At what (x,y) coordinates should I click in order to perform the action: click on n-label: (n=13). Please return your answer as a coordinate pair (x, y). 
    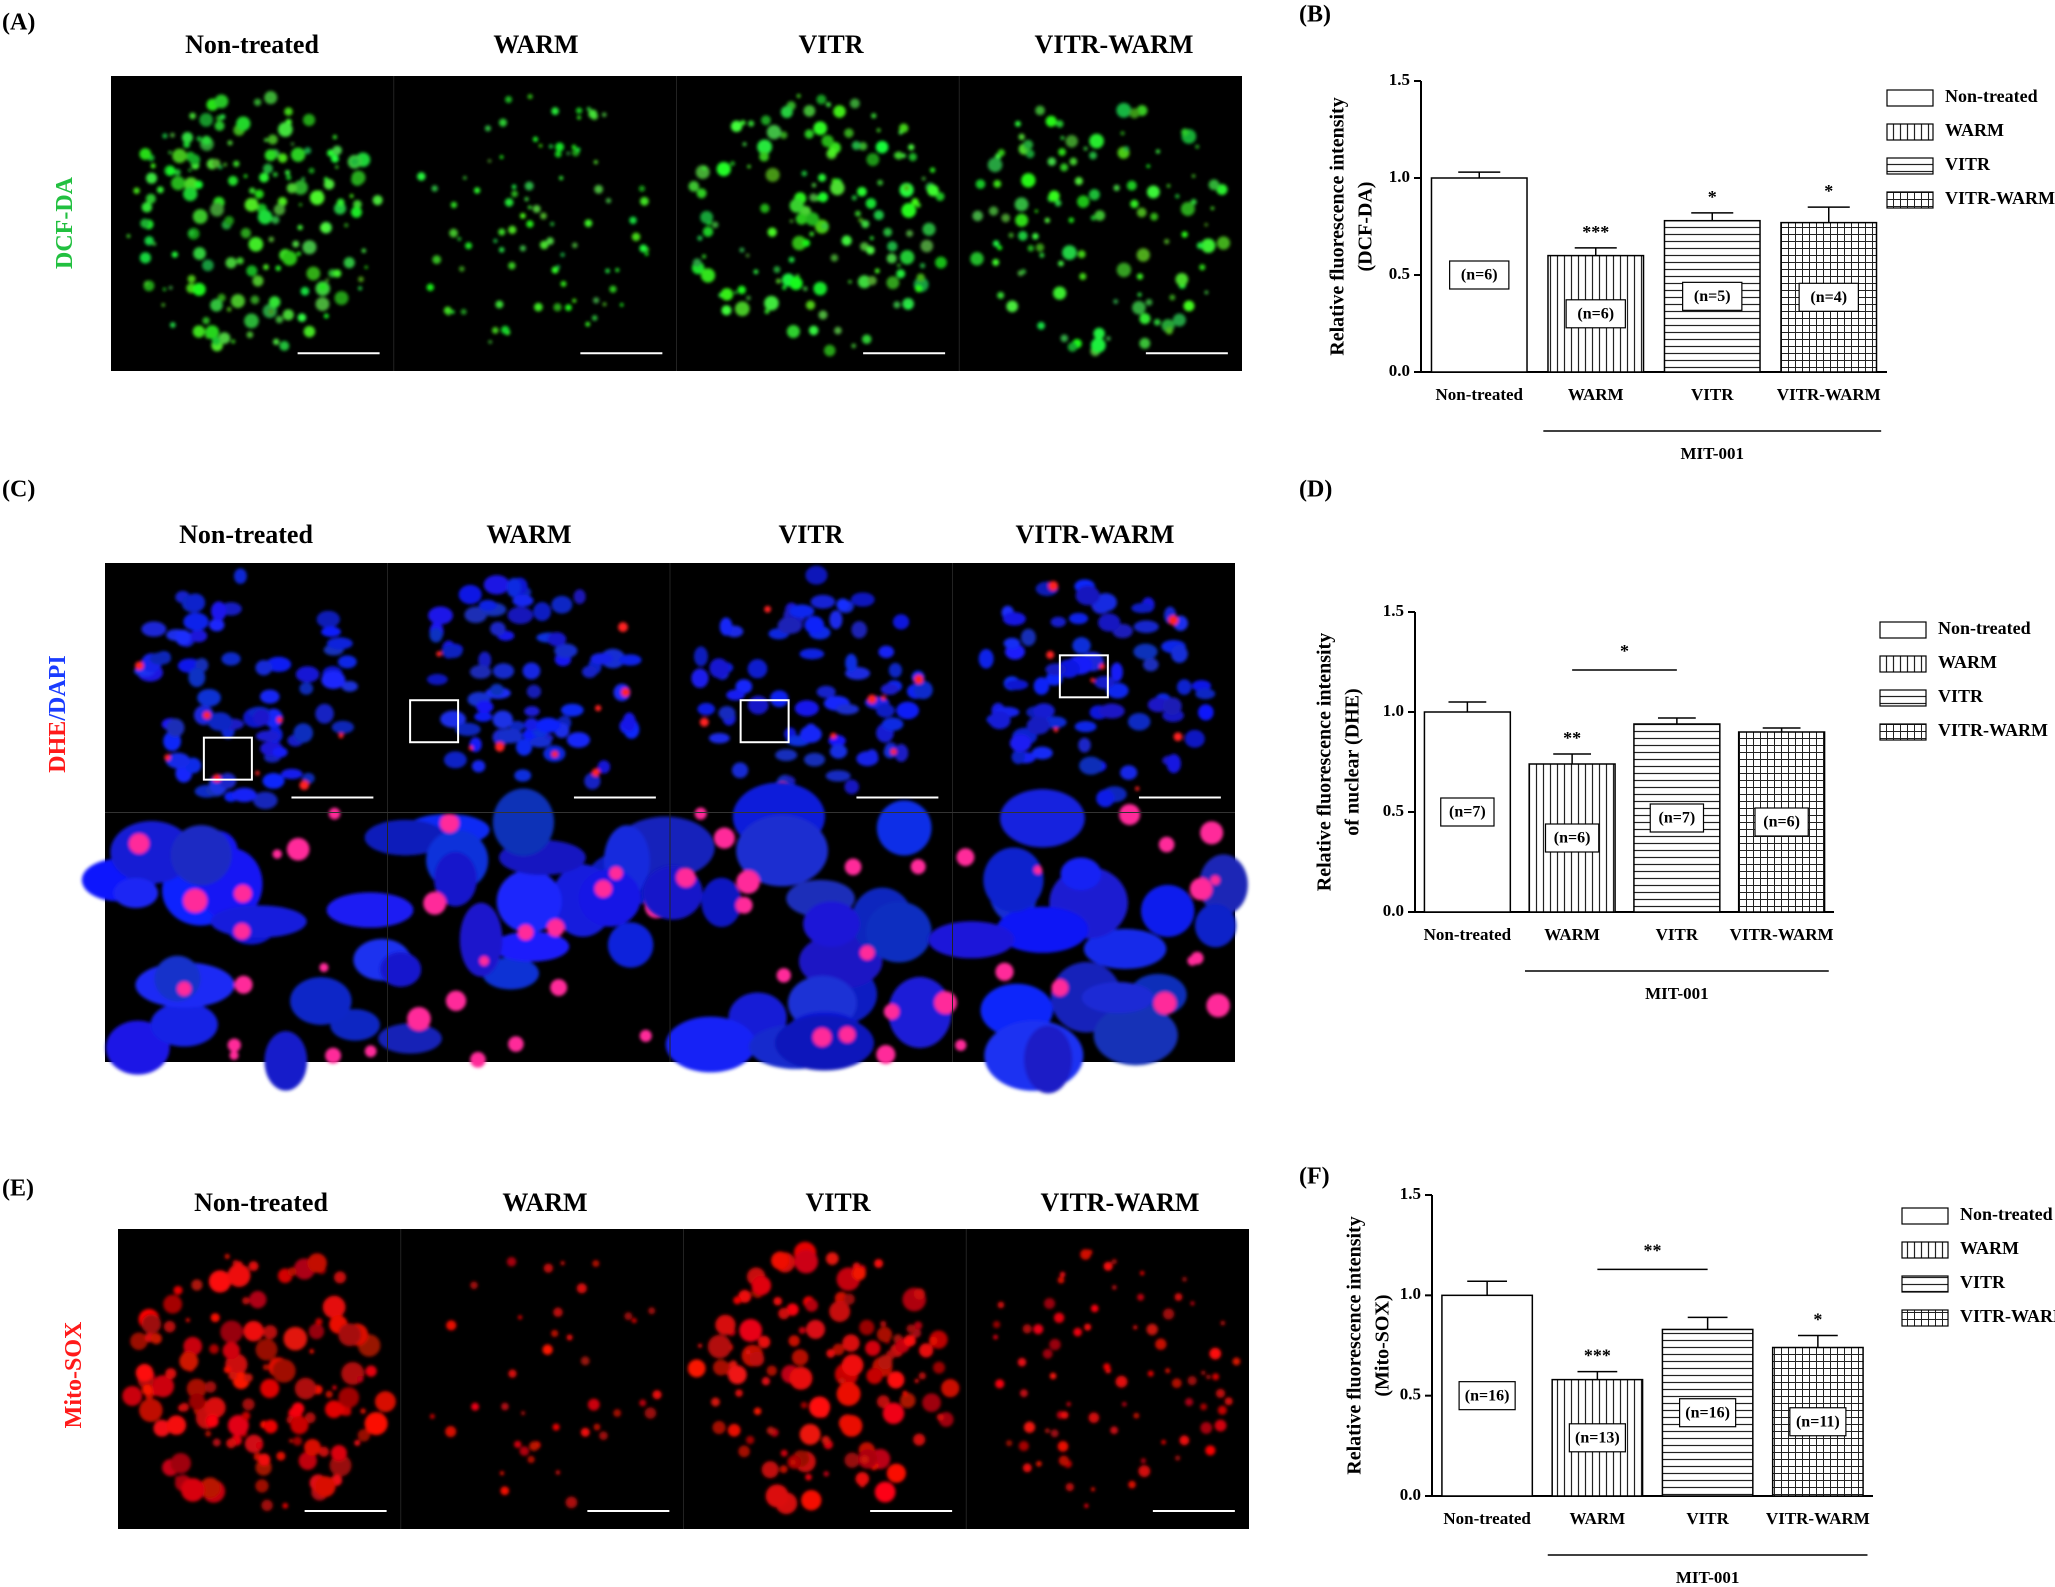
    Looking at the image, I should click on (1597, 1437).